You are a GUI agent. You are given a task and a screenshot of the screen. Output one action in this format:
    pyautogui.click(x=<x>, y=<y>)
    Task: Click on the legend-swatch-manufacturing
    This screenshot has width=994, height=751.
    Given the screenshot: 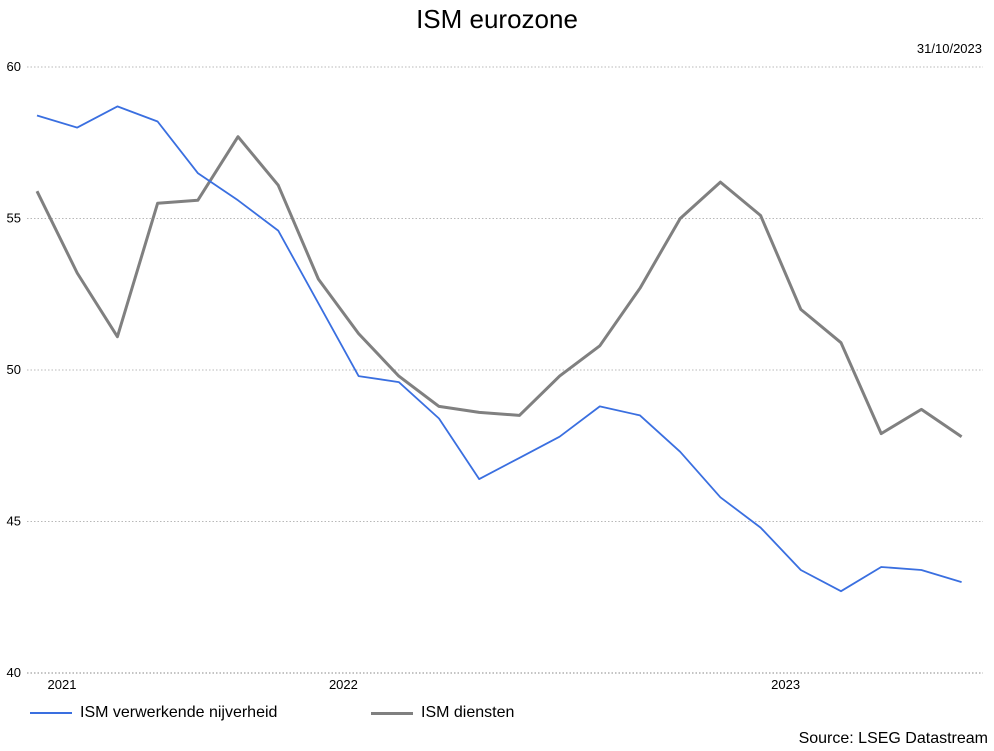 What is the action you would take?
    pyautogui.click(x=51, y=713)
    